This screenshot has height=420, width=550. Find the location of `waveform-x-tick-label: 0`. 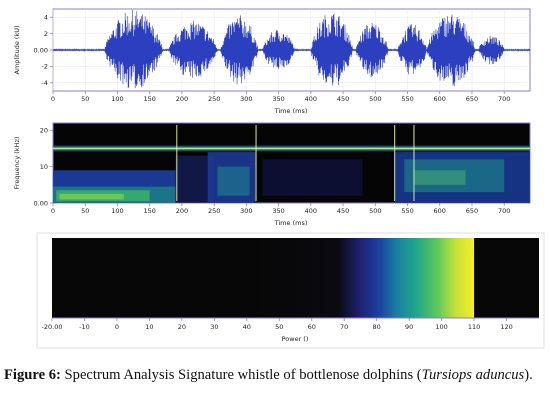

waveform-x-tick-label: 0 is located at coordinates (53, 99).